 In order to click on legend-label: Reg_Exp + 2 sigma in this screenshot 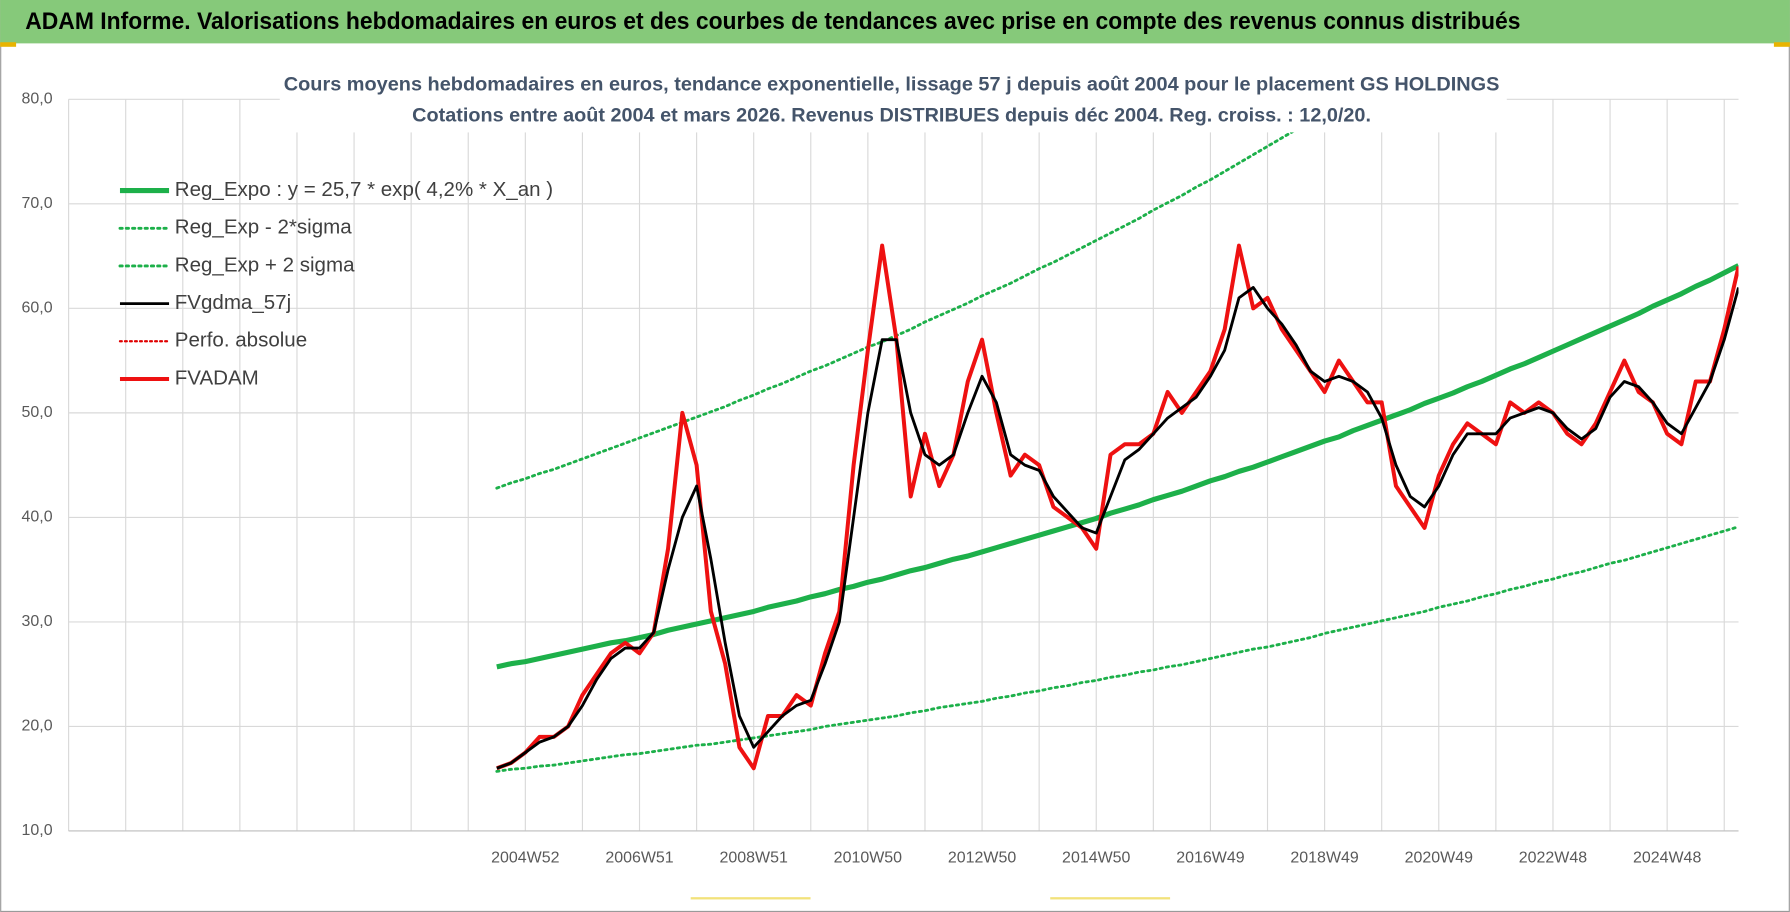, I will do `click(265, 264)`.